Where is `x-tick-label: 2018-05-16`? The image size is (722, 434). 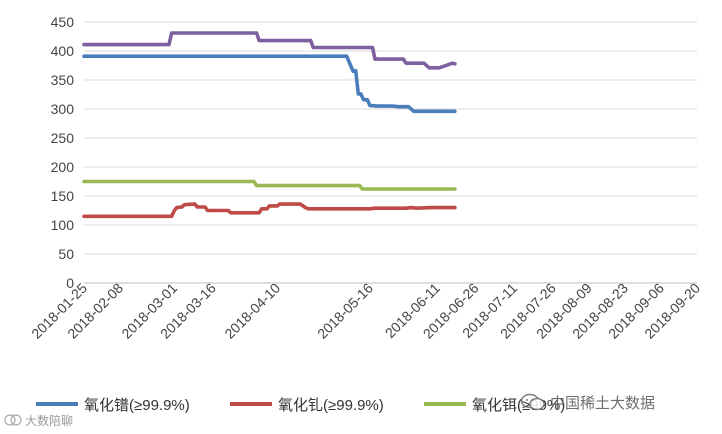
x-tick-label: 2018-05-16 is located at coordinates (345, 311).